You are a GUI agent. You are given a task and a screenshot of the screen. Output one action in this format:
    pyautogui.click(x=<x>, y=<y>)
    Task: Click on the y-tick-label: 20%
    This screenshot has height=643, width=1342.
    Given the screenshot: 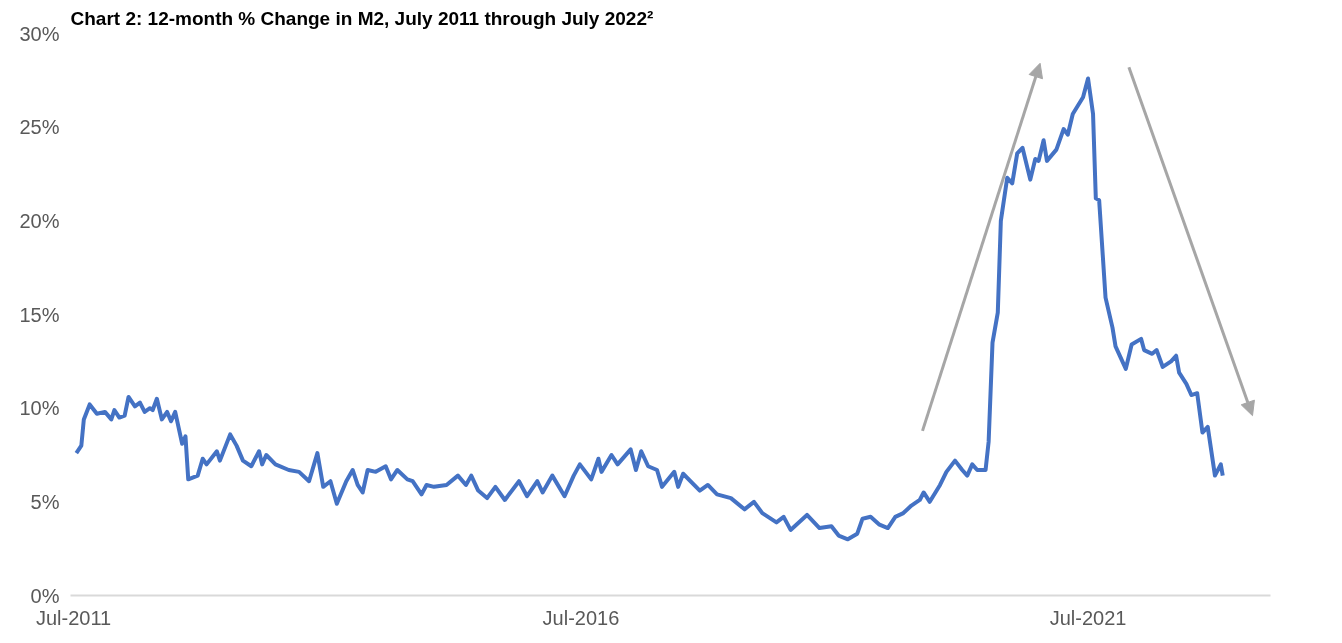 What is the action you would take?
    pyautogui.click(x=39, y=220)
    